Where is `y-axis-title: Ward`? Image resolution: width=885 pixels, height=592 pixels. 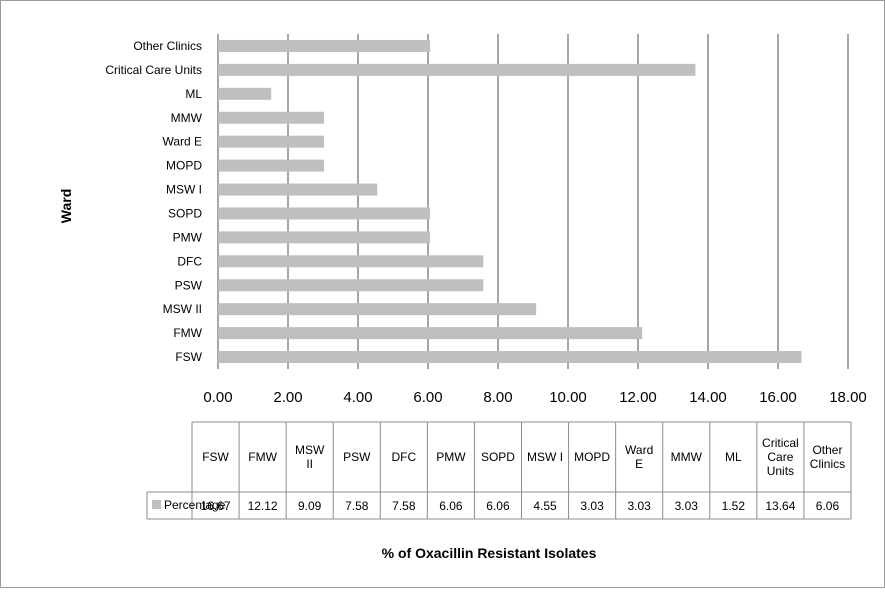
y-axis-title: Ward is located at coordinates (66, 206).